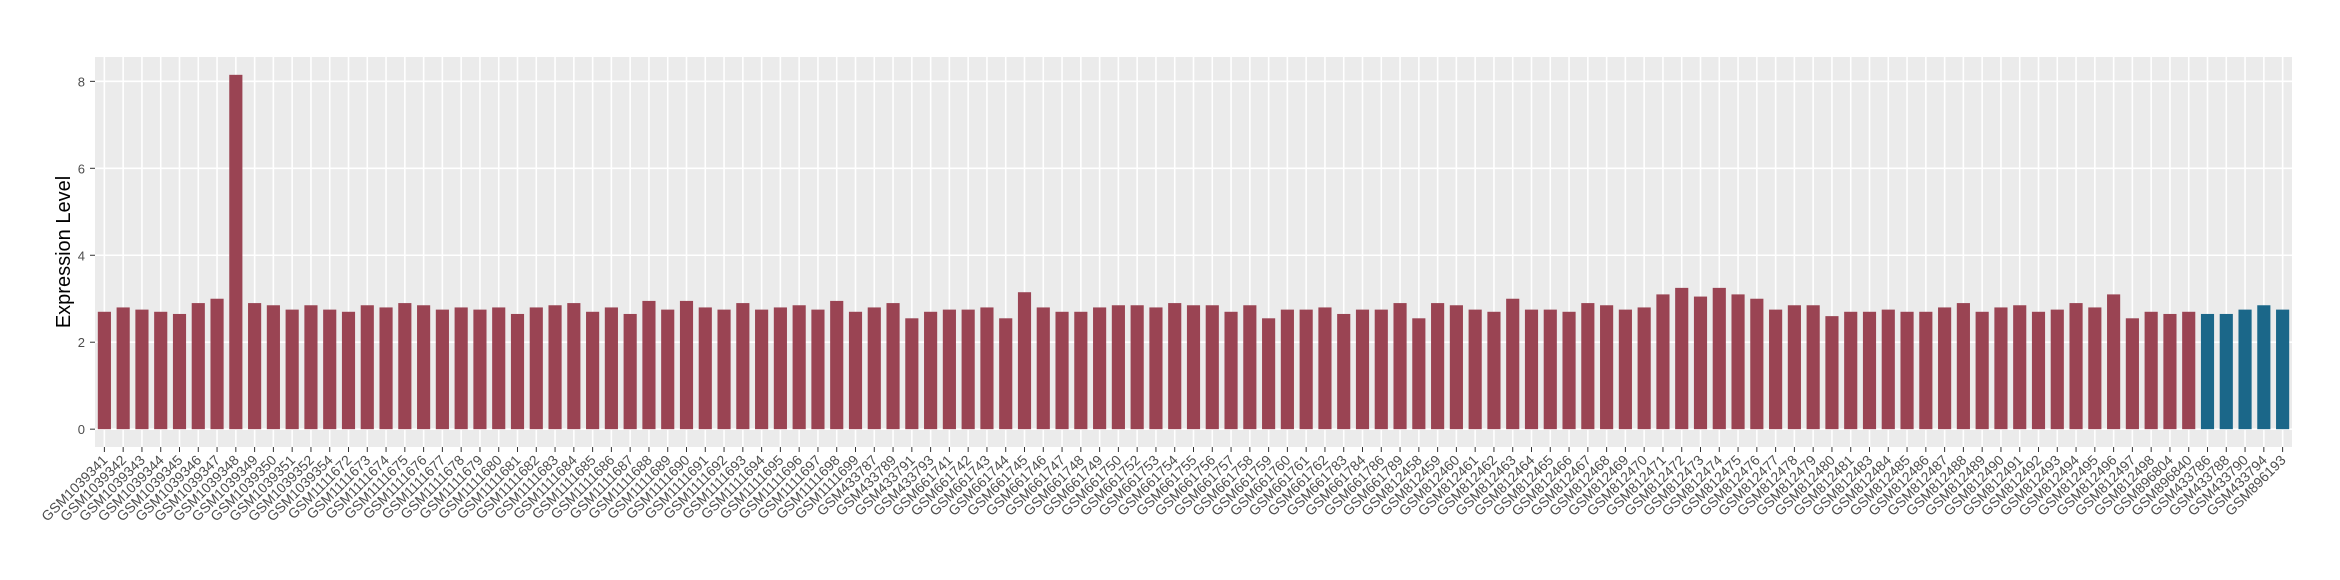  I want to click on y-tick-label: 8, so click(81, 81).